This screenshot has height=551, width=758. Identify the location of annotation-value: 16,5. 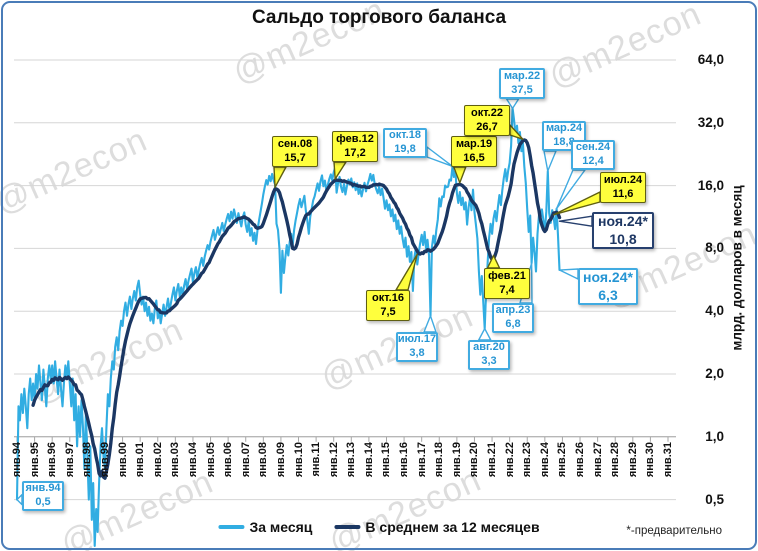
(474, 157).